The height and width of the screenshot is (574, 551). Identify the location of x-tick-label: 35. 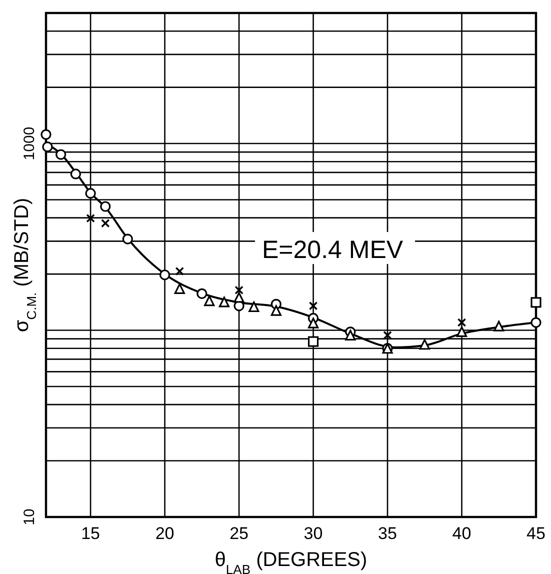
(387, 533).